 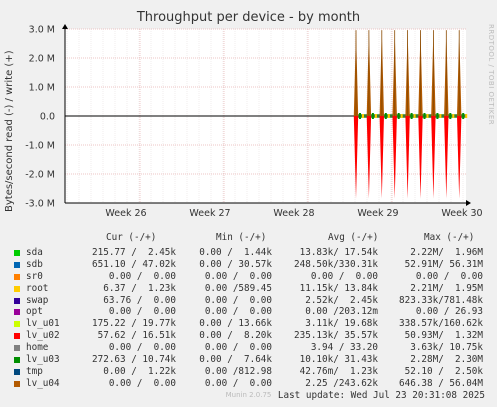 I want to click on legend-min-value: 0.00 / 13.66k, so click(x=235, y=324).